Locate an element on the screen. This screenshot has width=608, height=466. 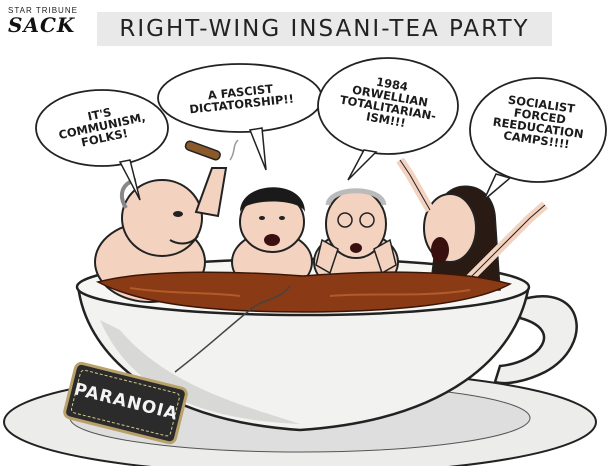
title-banner: RIGHT-WING INSANI-TEA PARTY is located at coordinates (324, 29).